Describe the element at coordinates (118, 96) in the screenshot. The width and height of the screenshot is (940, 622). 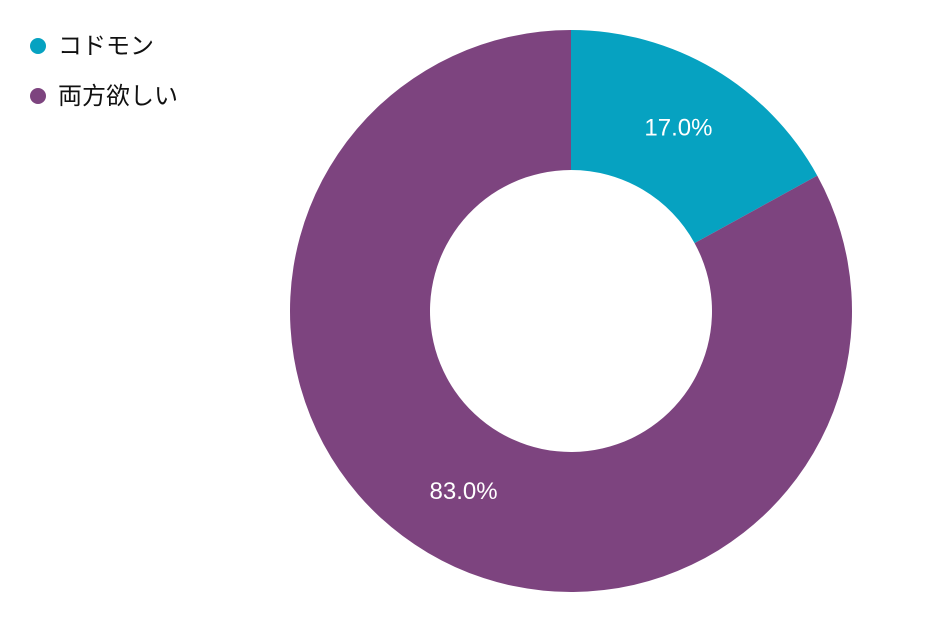
I see `legend-label-both: 両方欲しい` at that location.